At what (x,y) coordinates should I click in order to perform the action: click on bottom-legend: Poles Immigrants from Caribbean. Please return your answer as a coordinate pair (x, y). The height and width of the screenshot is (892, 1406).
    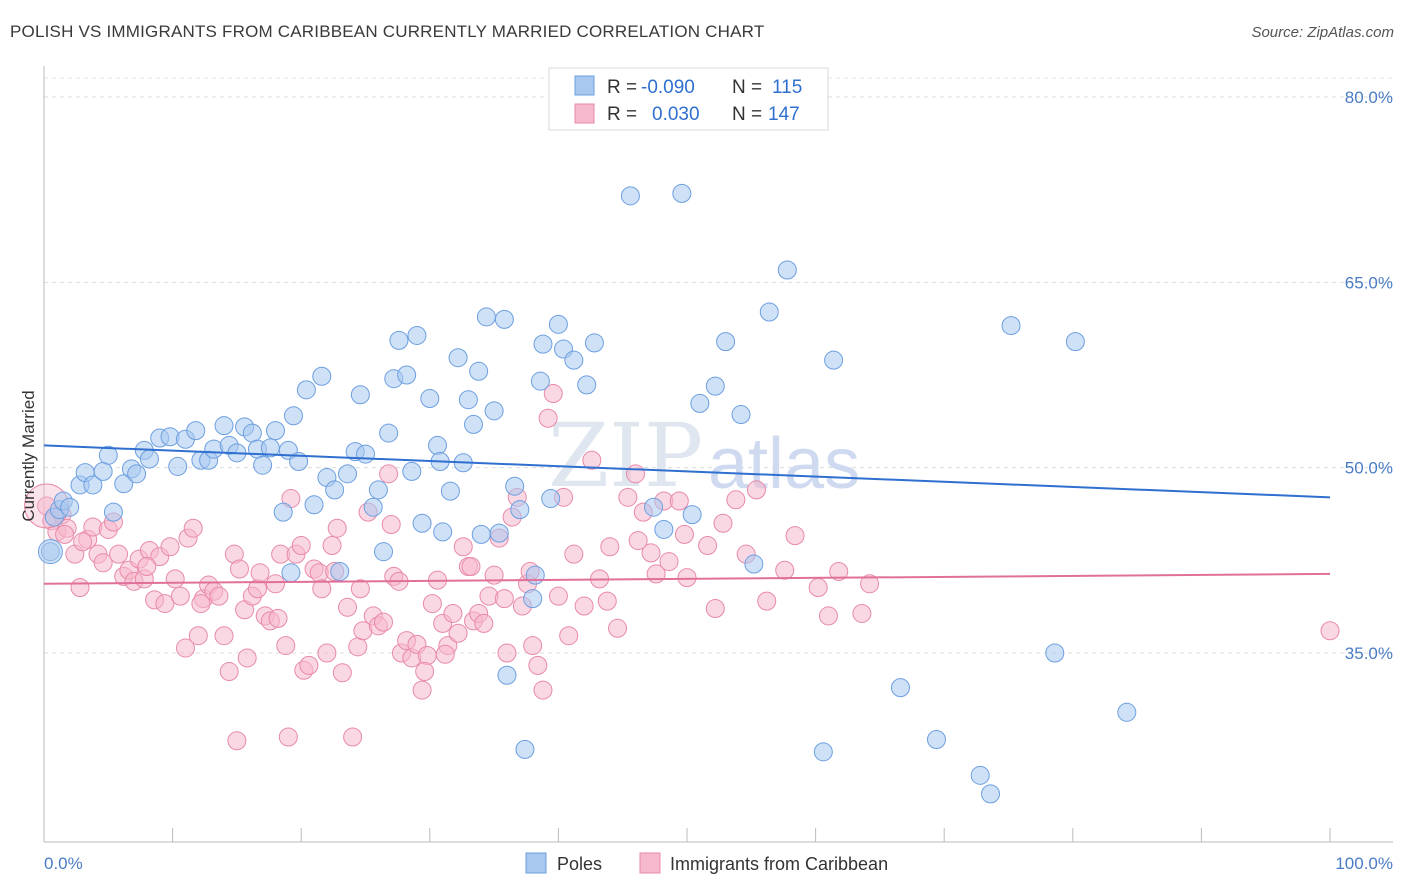
    Looking at the image, I should click on (706, 863).